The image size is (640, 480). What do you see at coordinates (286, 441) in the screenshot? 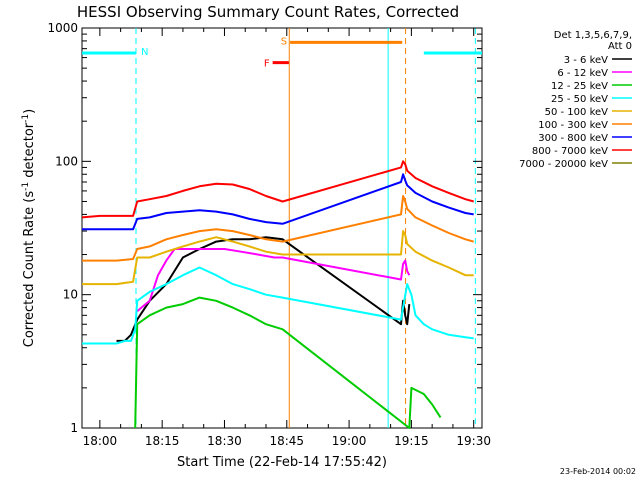
I see `x-tick-label-3: 18:45` at bounding box center [286, 441].